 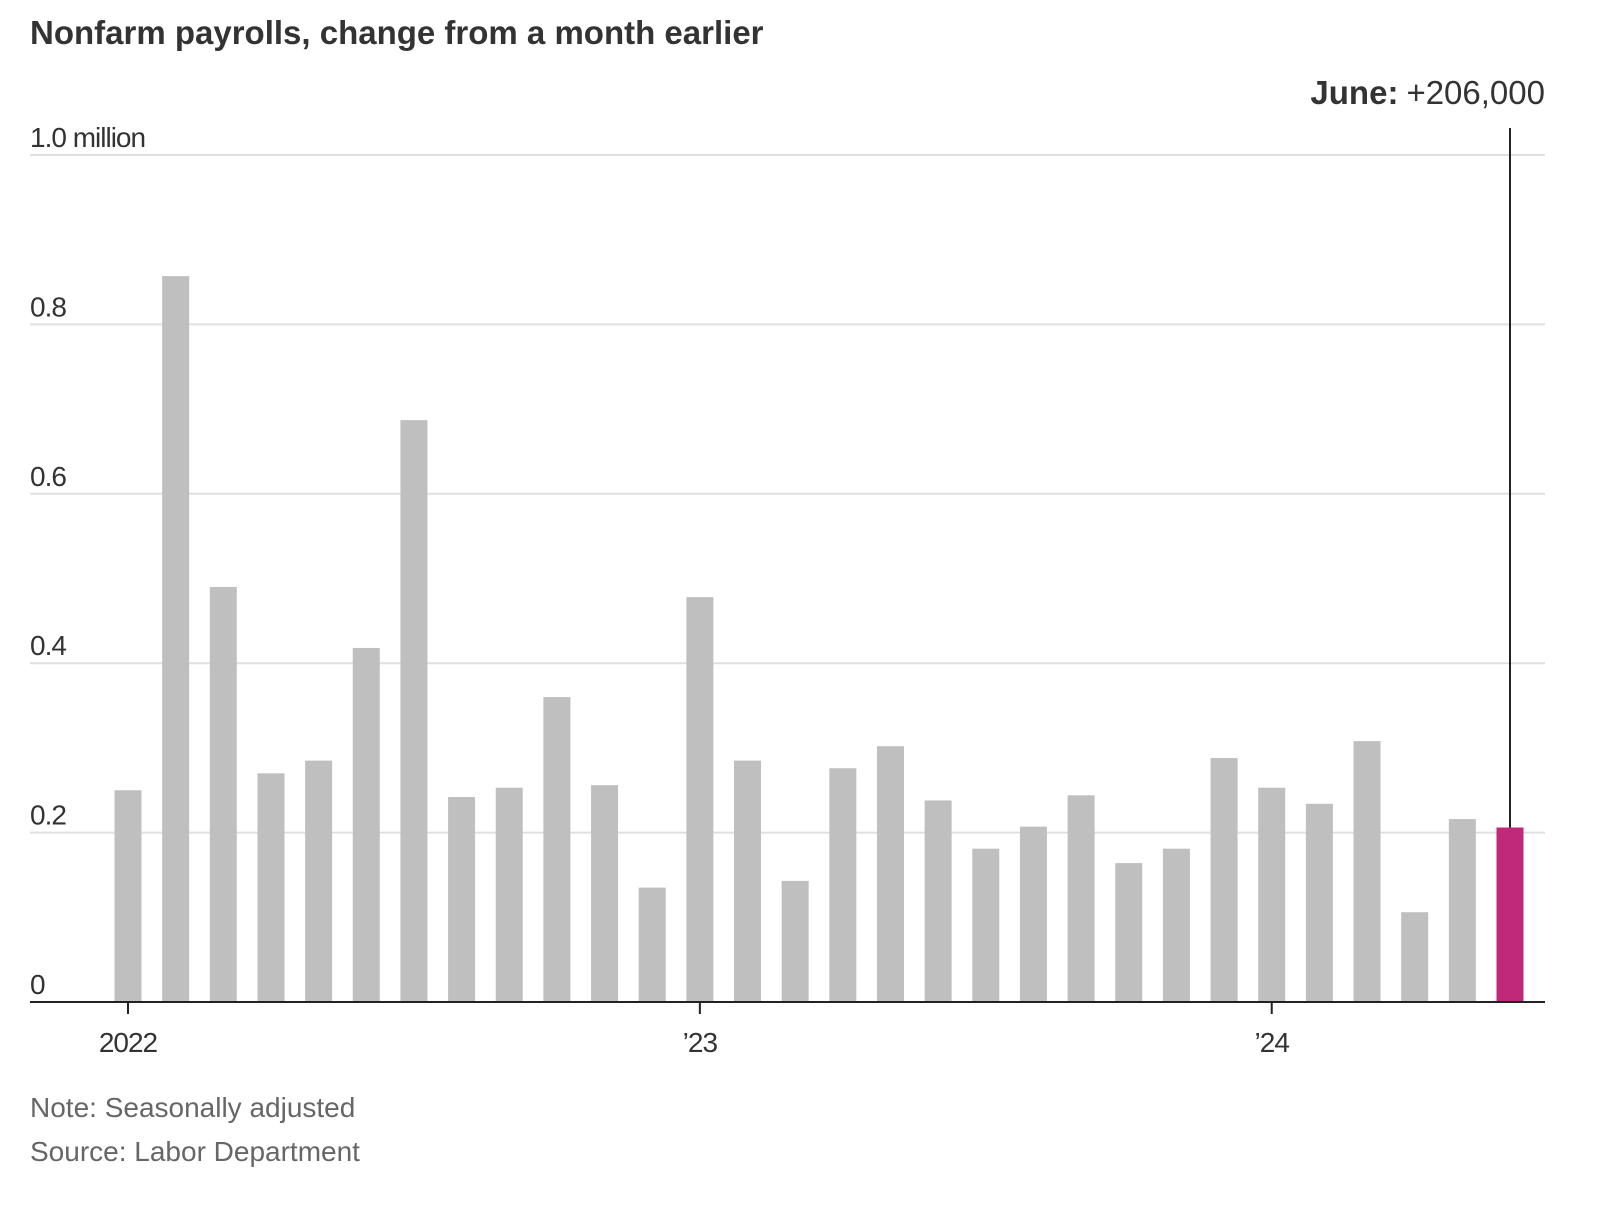 What do you see at coordinates (1354, 92) in the screenshot?
I see `annotation-label: June:` at bounding box center [1354, 92].